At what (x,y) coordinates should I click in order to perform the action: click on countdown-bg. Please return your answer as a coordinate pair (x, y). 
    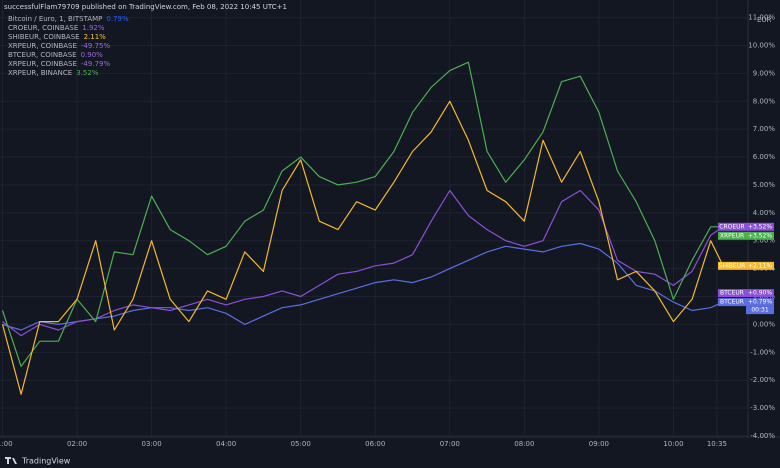
    Looking at the image, I should click on (760, 310).